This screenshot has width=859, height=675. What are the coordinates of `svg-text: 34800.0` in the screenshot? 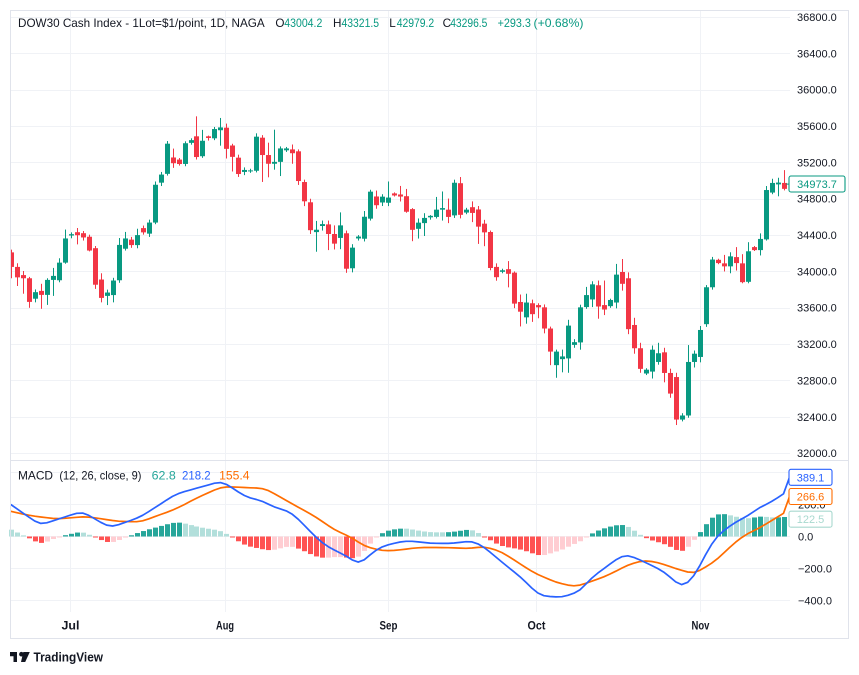 It's located at (817, 200).